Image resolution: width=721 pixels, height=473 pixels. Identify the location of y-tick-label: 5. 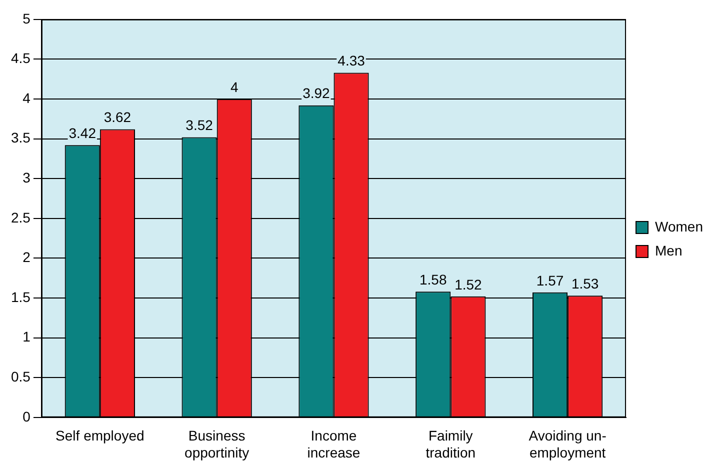
(26, 18).